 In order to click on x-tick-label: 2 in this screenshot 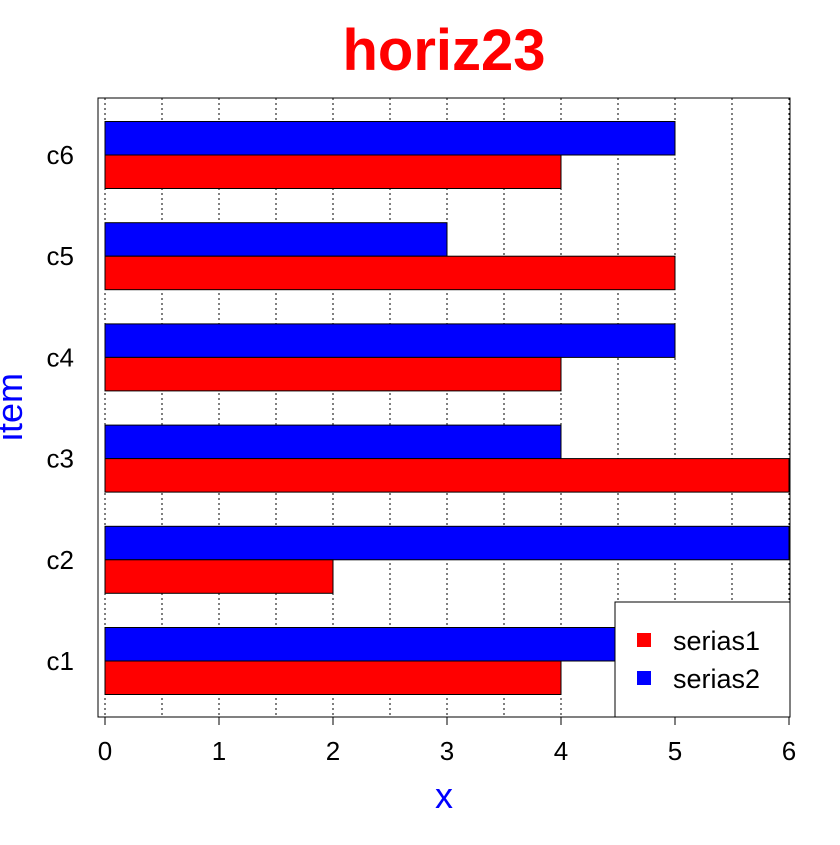, I will do `click(333, 751)`.